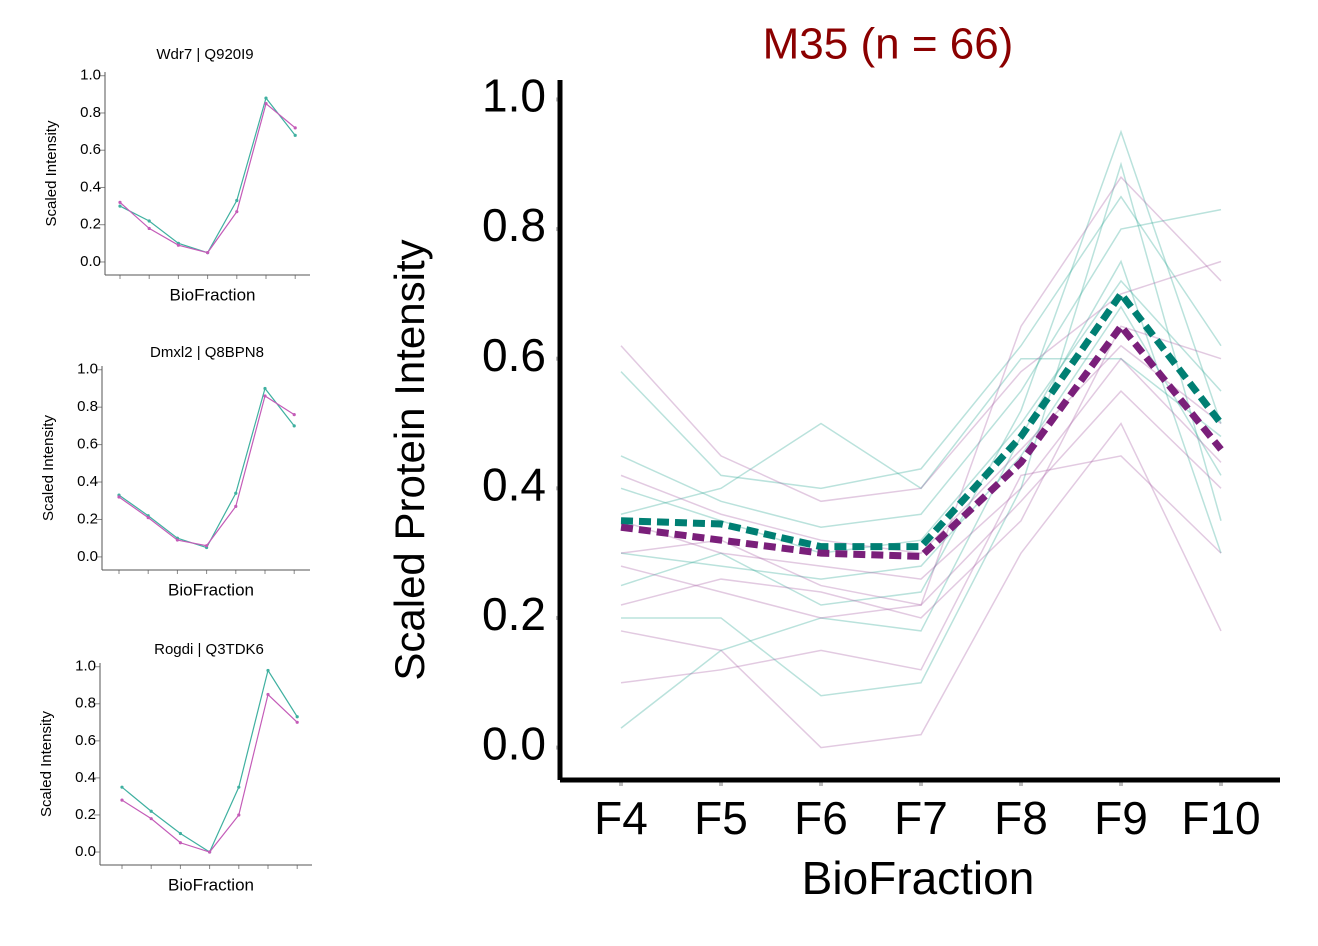  What do you see at coordinates (1220, 818) in the screenshot?
I see `x-tick-label: F10` at bounding box center [1220, 818].